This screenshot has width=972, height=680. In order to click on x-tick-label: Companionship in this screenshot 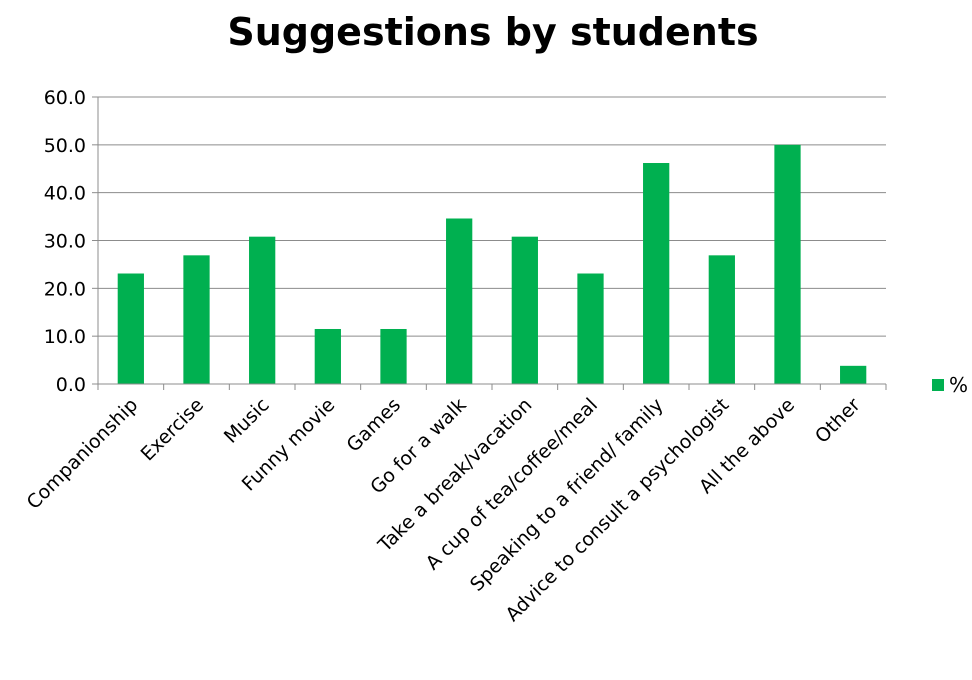, I will do `click(83, 454)`.